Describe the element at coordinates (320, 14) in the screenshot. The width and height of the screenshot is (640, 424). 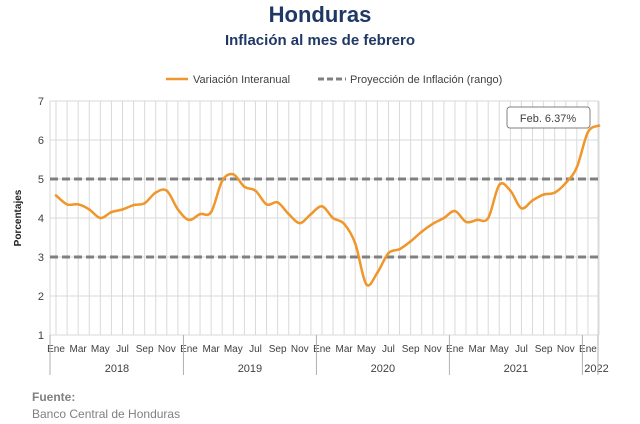
I see `page-title: Honduras` at that location.